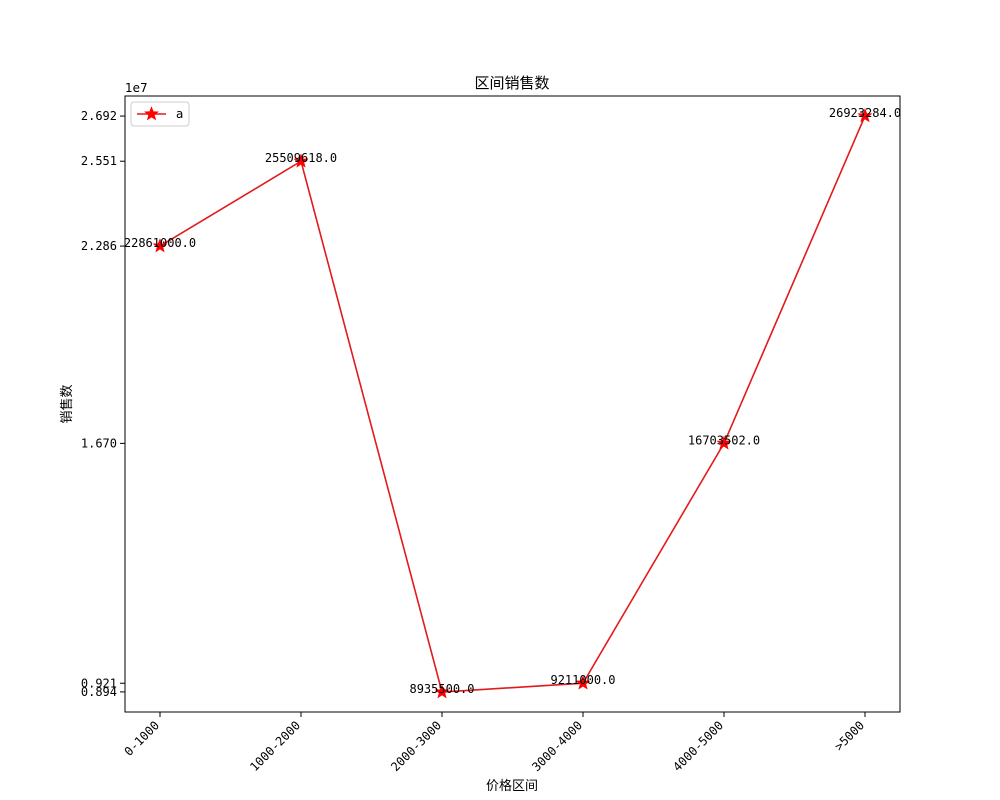 The width and height of the screenshot is (1000, 800). Describe the element at coordinates (512, 786) in the screenshot. I see `x-axis-label: 价格区间` at that location.